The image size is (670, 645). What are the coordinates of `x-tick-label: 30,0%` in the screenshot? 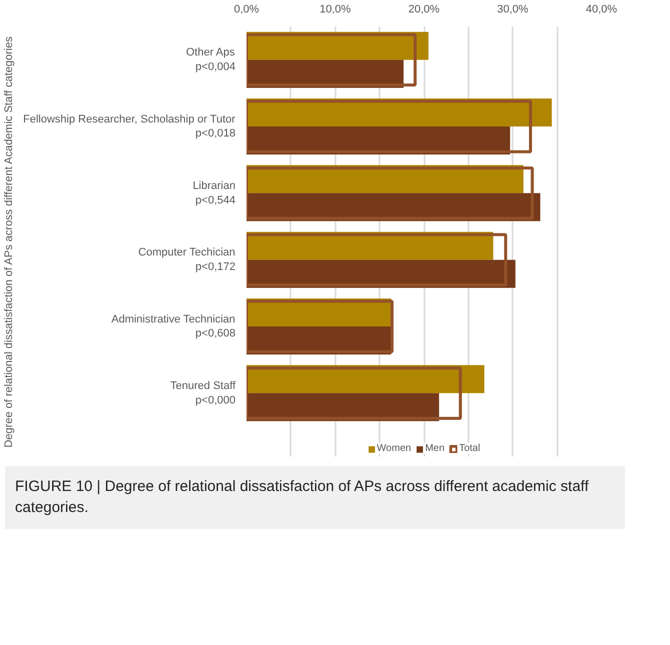 It's located at (513, 10).